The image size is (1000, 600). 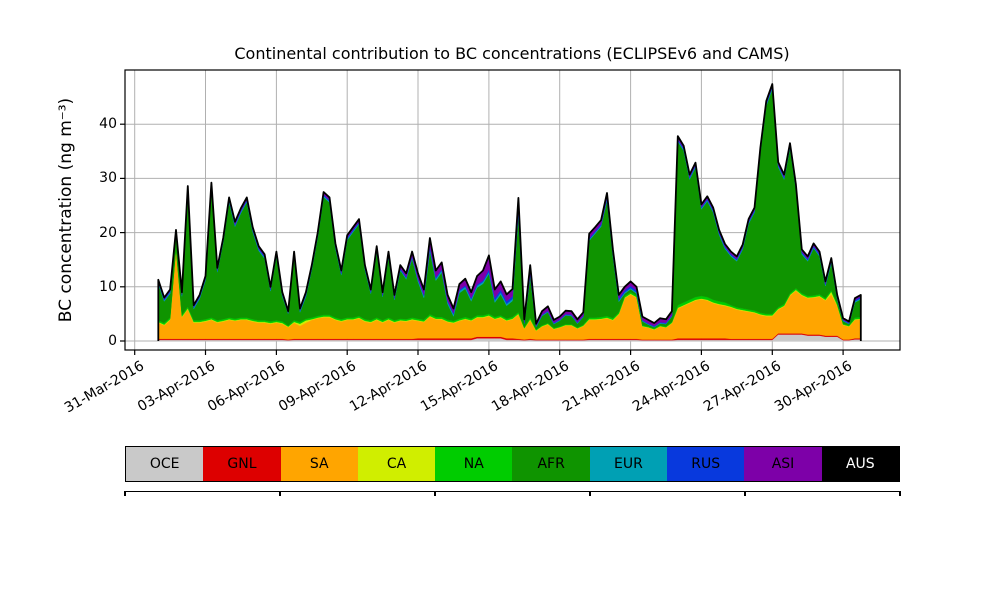 What do you see at coordinates (242, 464) in the screenshot?
I see `legend-item-GNL: GNL` at bounding box center [242, 464].